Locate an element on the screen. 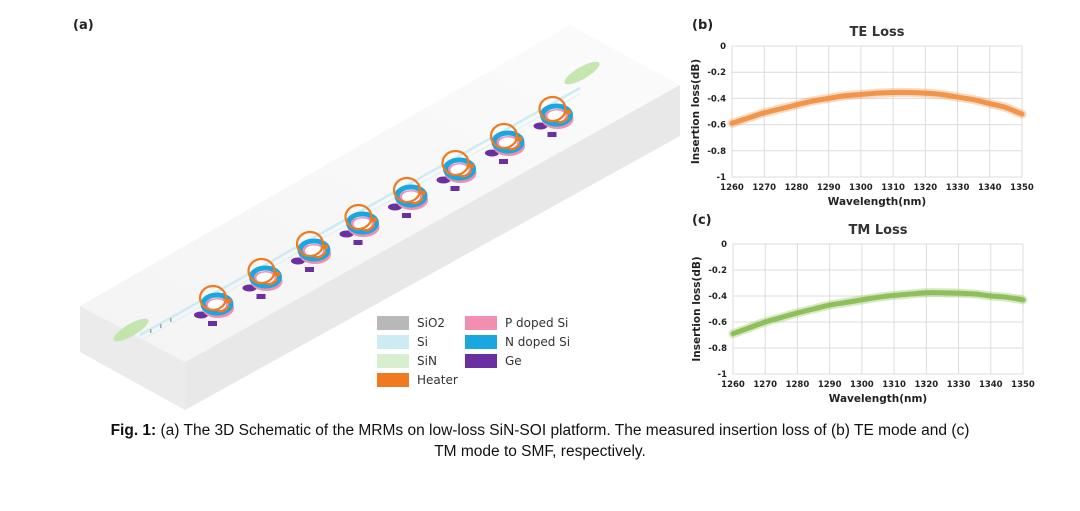 The height and width of the screenshot is (511, 1080). x-tick-label: 1340 is located at coordinates (991, 385).